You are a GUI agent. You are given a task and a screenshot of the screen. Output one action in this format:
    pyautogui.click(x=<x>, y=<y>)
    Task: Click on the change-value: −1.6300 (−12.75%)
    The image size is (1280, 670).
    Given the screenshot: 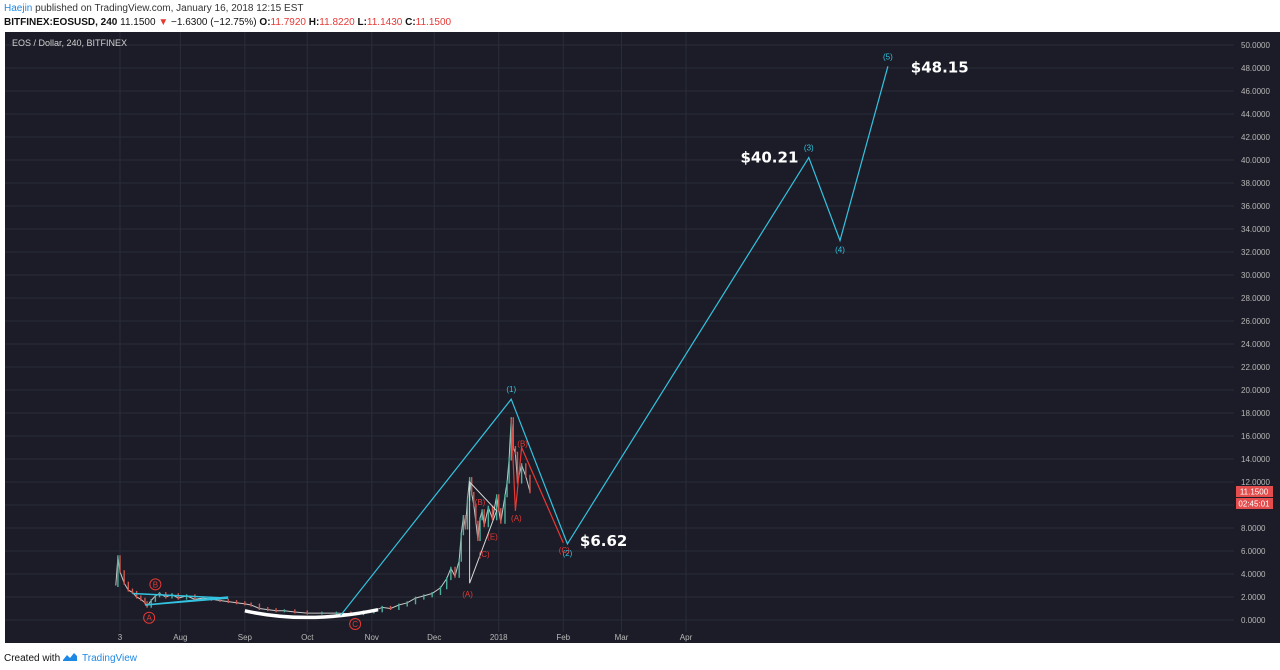 What is the action you would take?
    pyautogui.click(x=214, y=22)
    